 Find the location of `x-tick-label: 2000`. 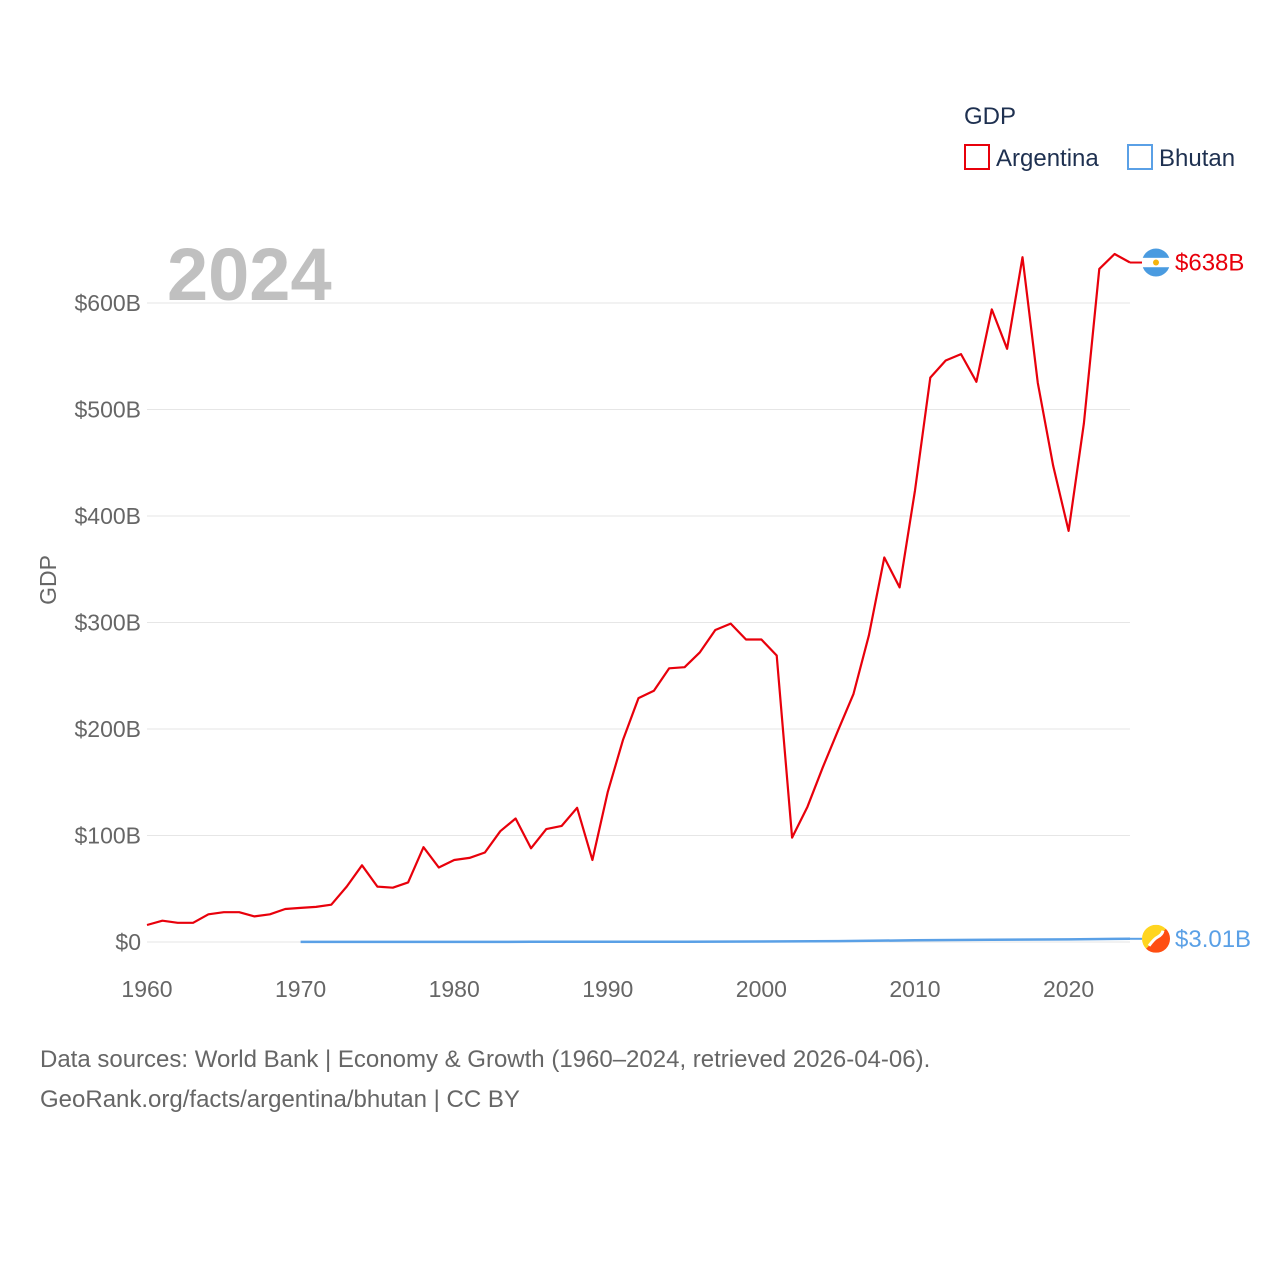

x-tick-label: 2000 is located at coordinates (761, 989).